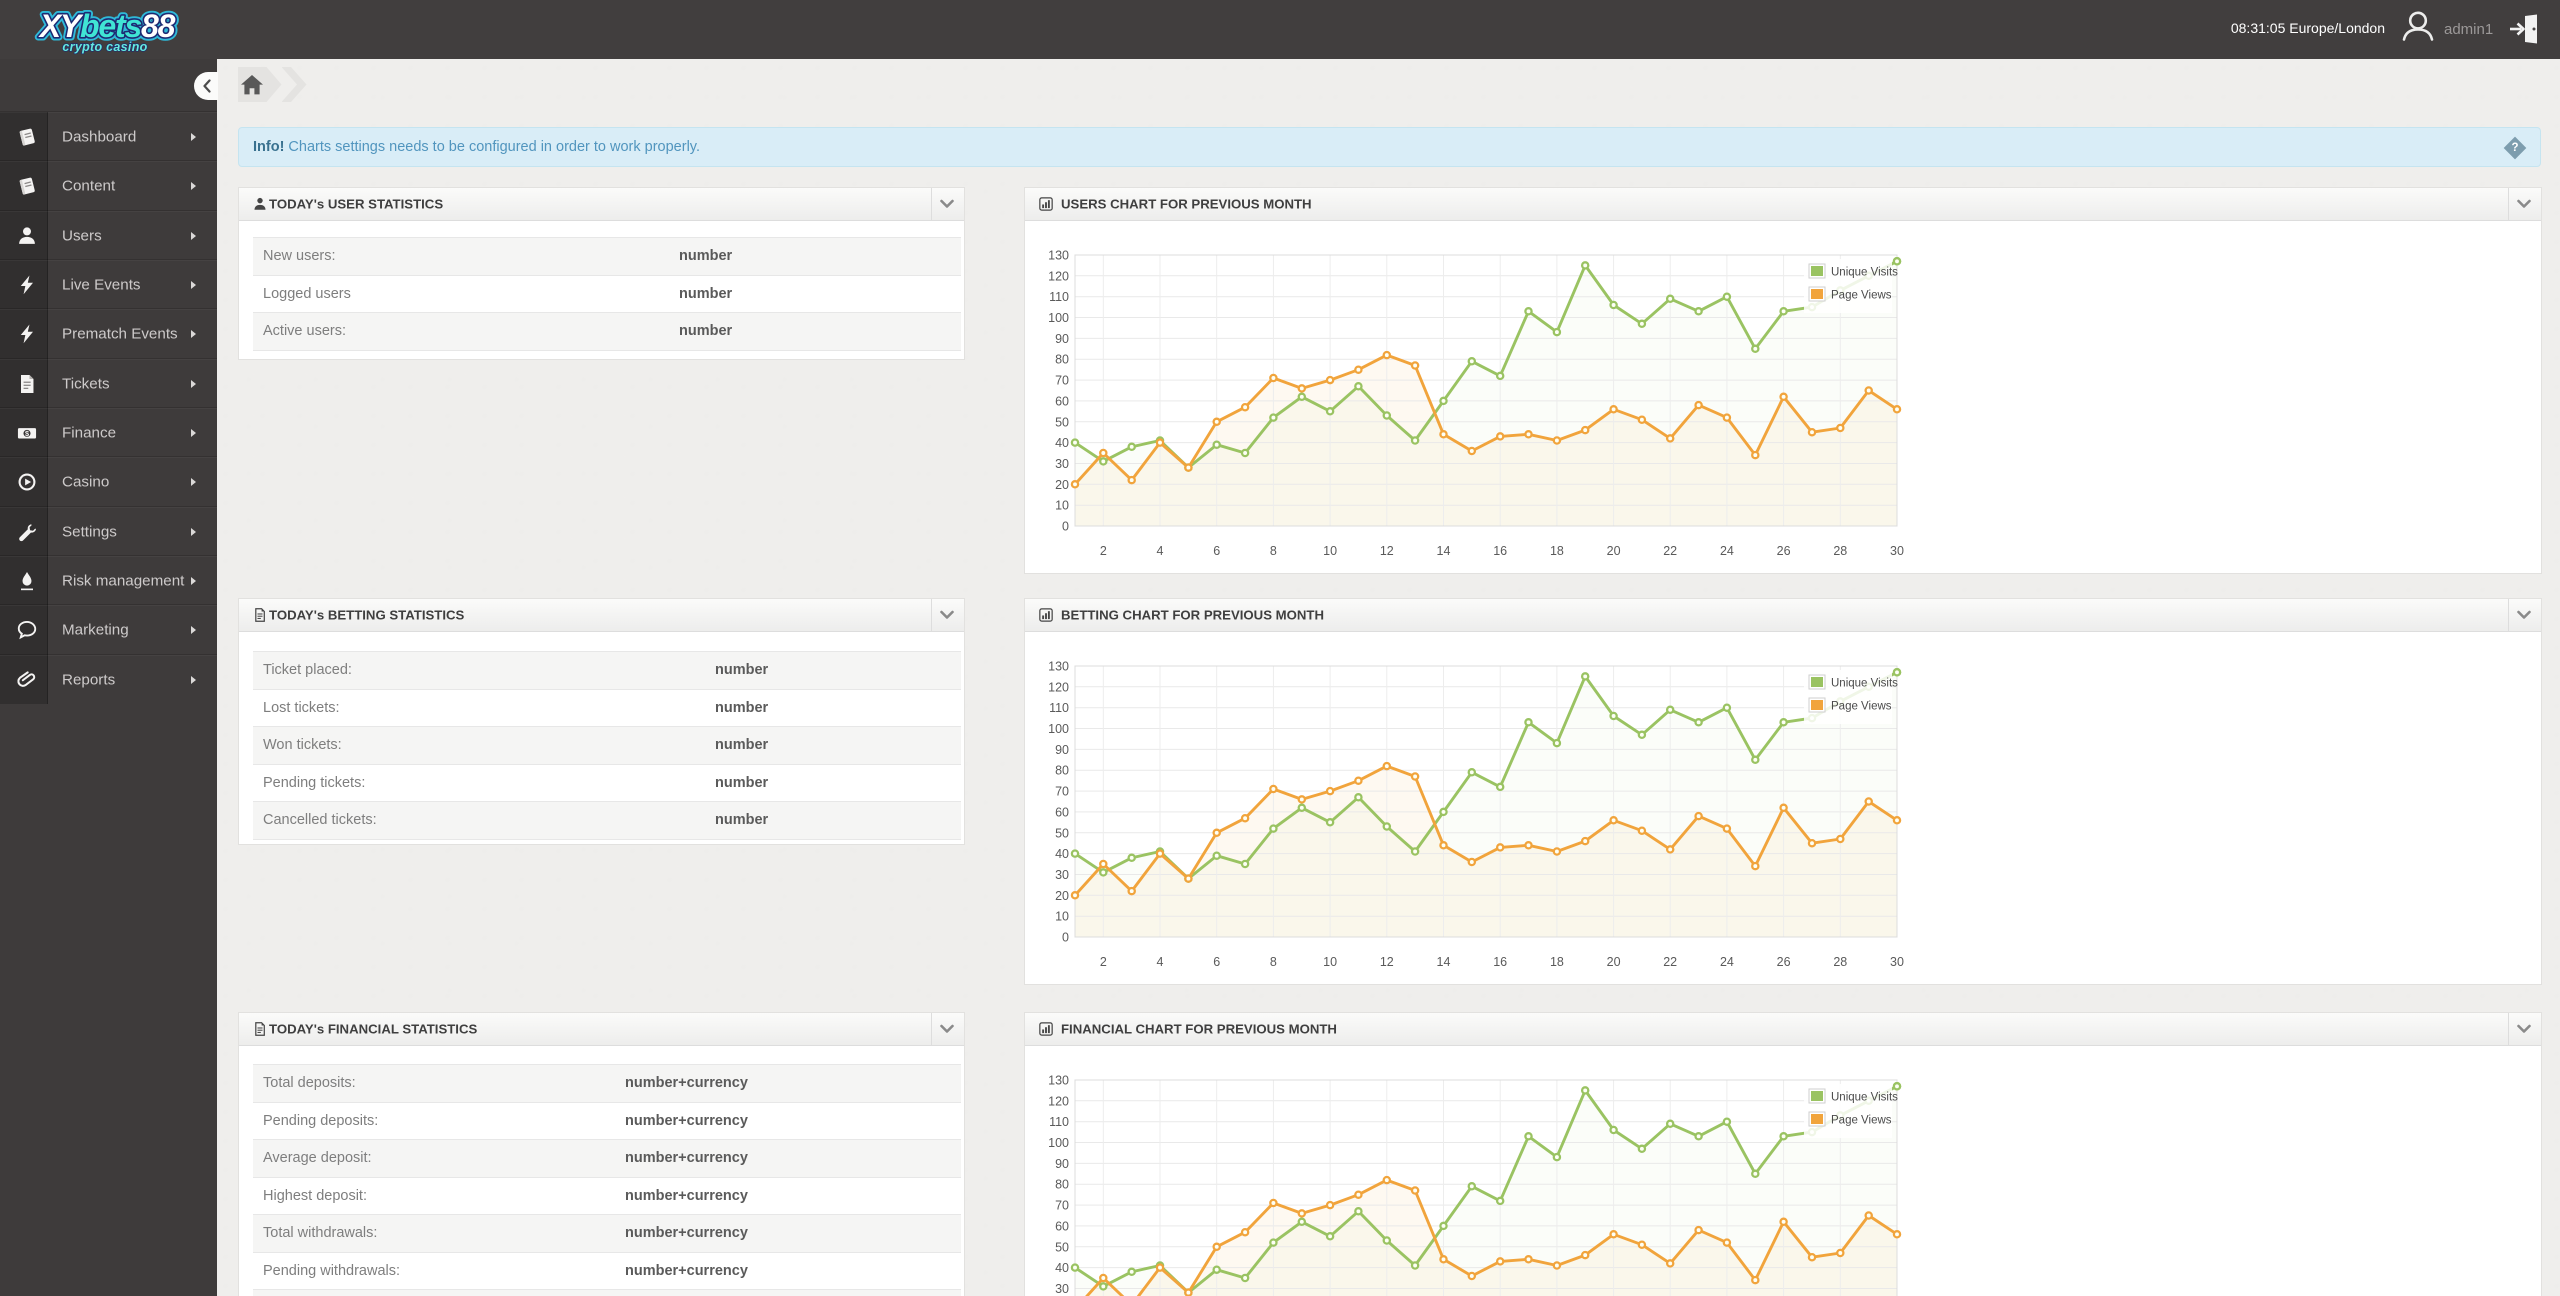 The height and width of the screenshot is (1296, 2560). What do you see at coordinates (104, 47) in the screenshot?
I see `svg-text: crypto casino` at bounding box center [104, 47].